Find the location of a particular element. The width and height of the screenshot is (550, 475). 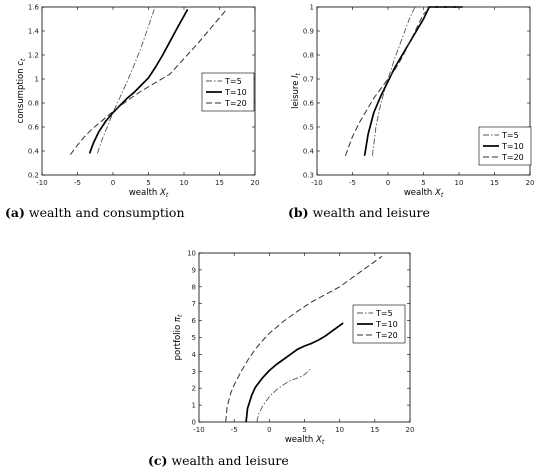

legend-box is located at coordinates (228, 92).